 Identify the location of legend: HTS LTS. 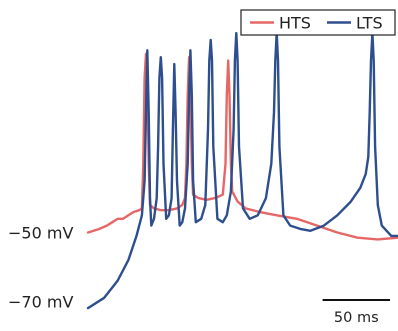
(318, 22).